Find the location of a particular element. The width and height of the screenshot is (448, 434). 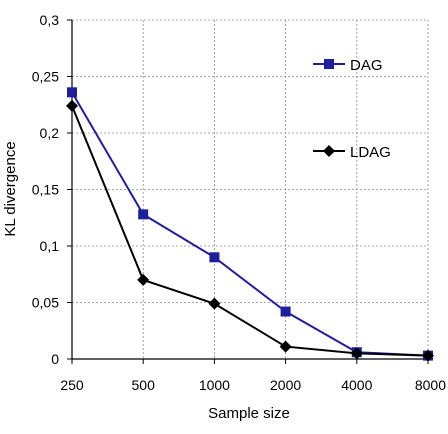

y-tick-labels: 0 0,05 0,1 0,15 0,2 0,25 0,3 is located at coordinates (45, 189).